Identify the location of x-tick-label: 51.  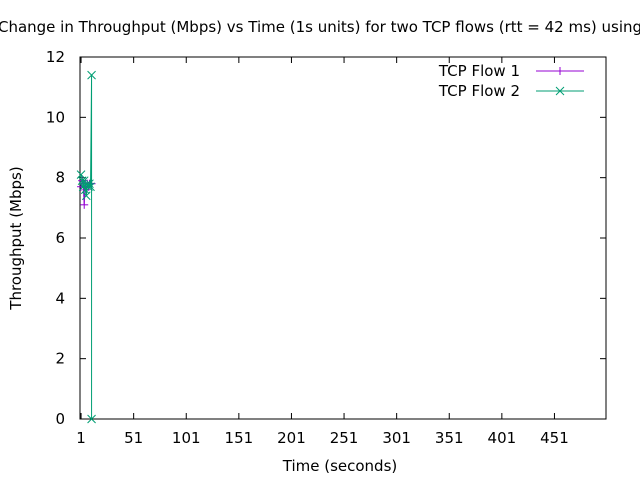
(133, 438).